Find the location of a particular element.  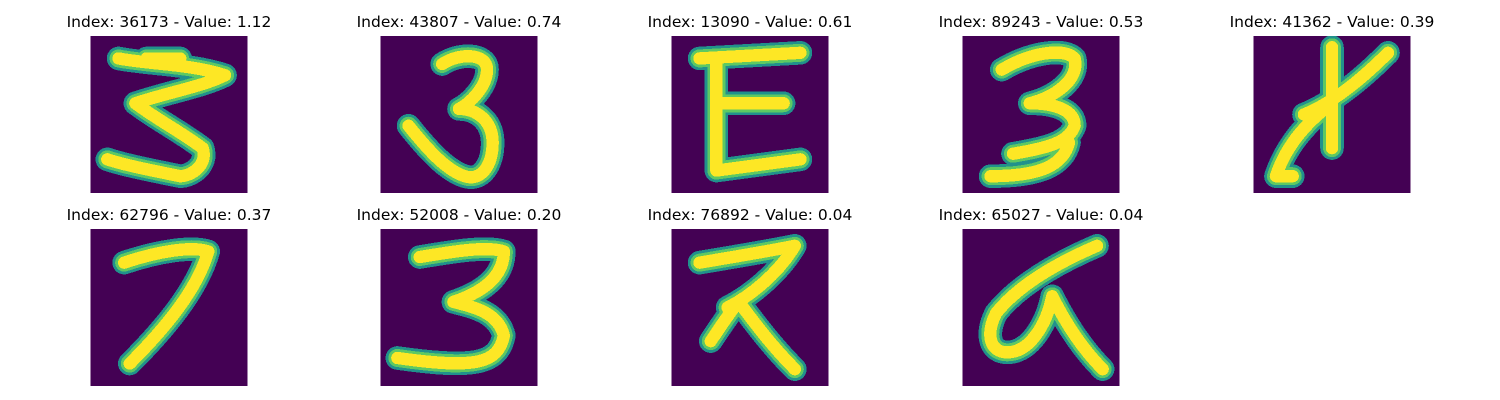

panel-4: Index: 89243 - Value: 0.53 is located at coordinates (1041, 103).